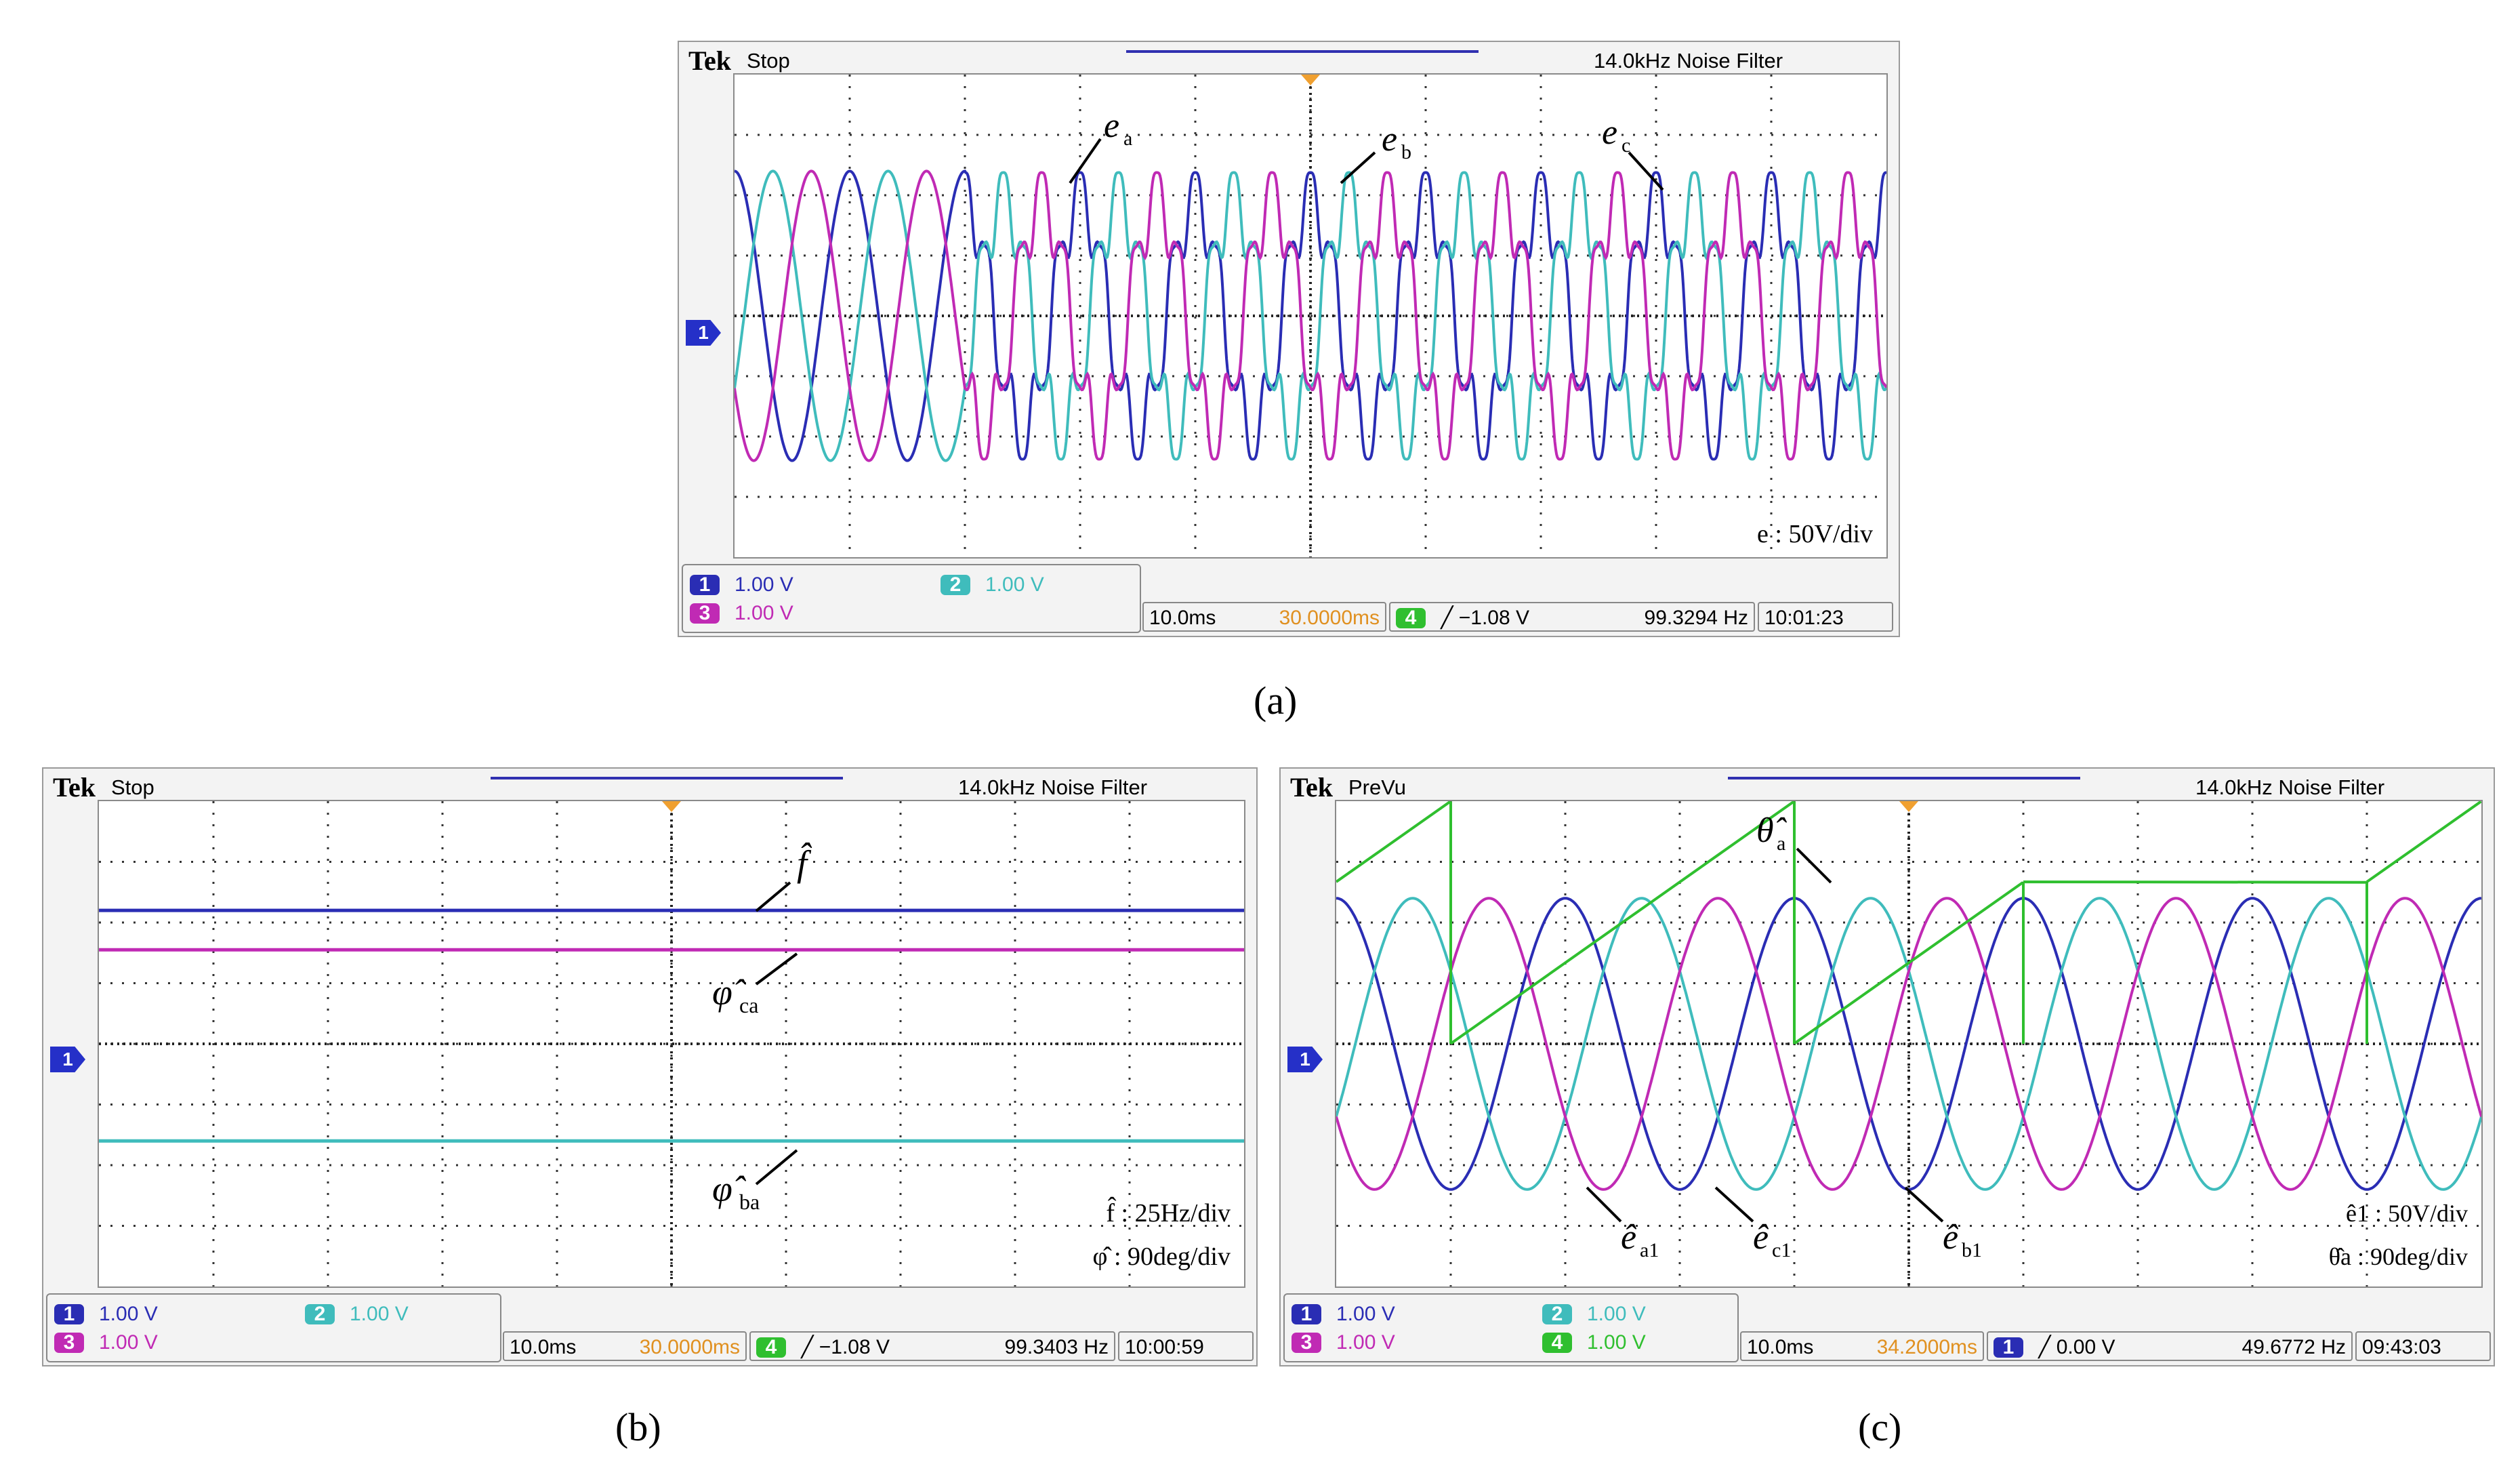 This screenshot has height=1479, width=2520. Describe the element at coordinates (1646, 171) in the screenshot. I see `pointer-ec` at that location.